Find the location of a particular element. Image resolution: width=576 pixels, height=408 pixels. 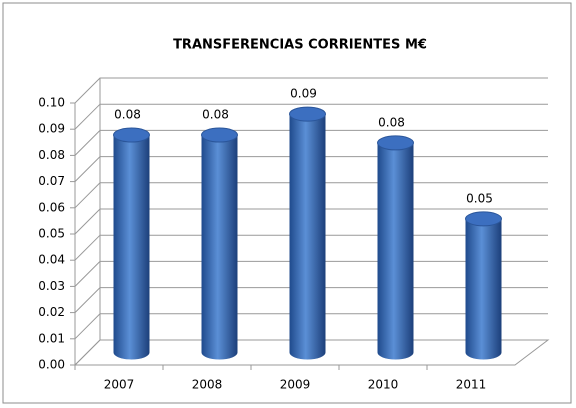

y-tick-label: 0.02 is located at coordinates (51, 312).